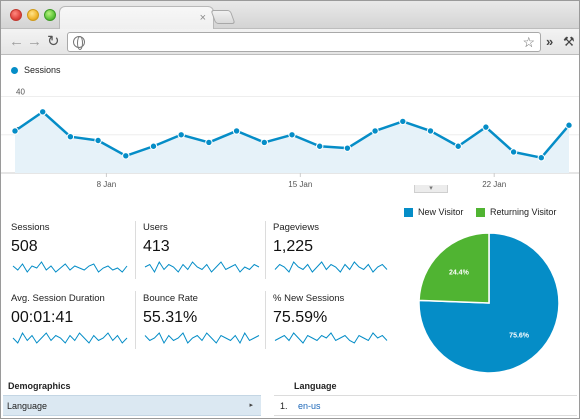 The width and height of the screenshot is (580, 419). I want to click on legend-label: New Visitor, so click(441, 212).